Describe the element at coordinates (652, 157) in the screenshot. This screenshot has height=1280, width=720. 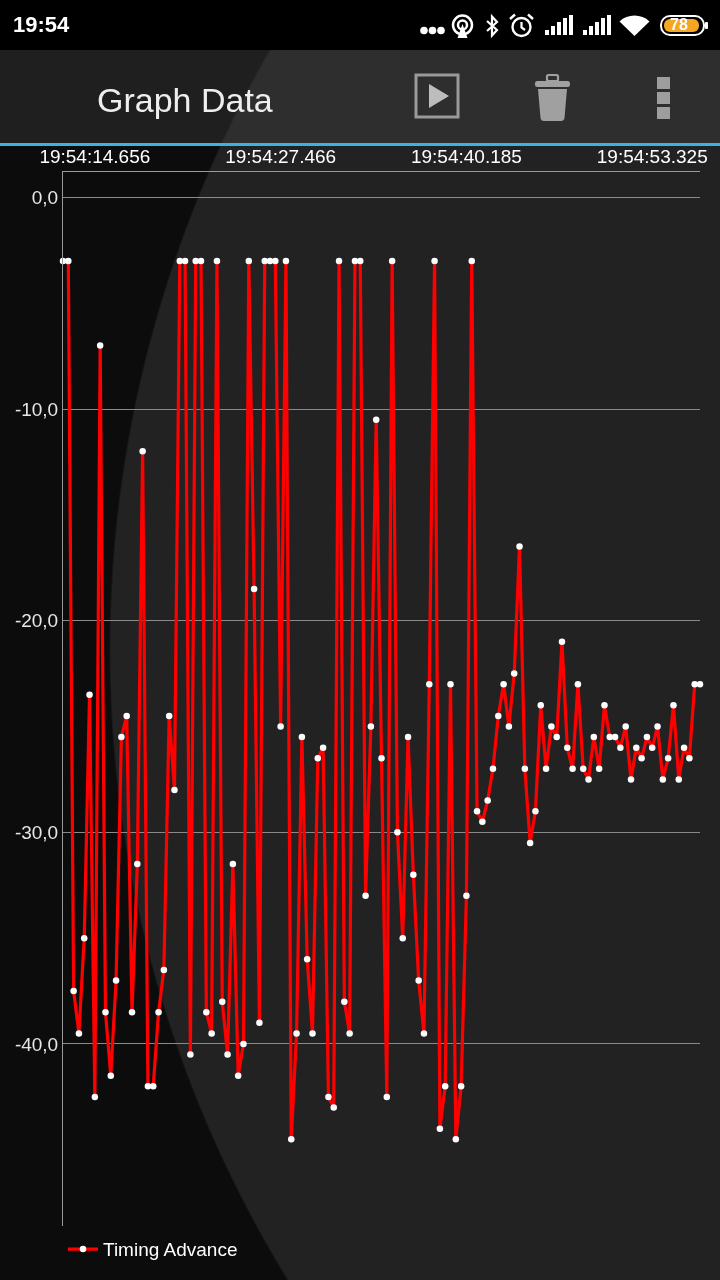
I see `x-tick-label: 19:54:53.325` at that location.